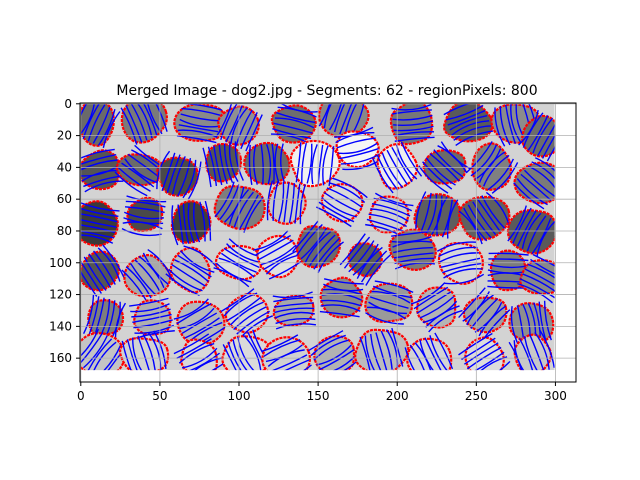 The width and height of the screenshot is (640, 480). What do you see at coordinates (64, 199) in the screenshot?
I see `y-tick-label: 60` at bounding box center [64, 199].